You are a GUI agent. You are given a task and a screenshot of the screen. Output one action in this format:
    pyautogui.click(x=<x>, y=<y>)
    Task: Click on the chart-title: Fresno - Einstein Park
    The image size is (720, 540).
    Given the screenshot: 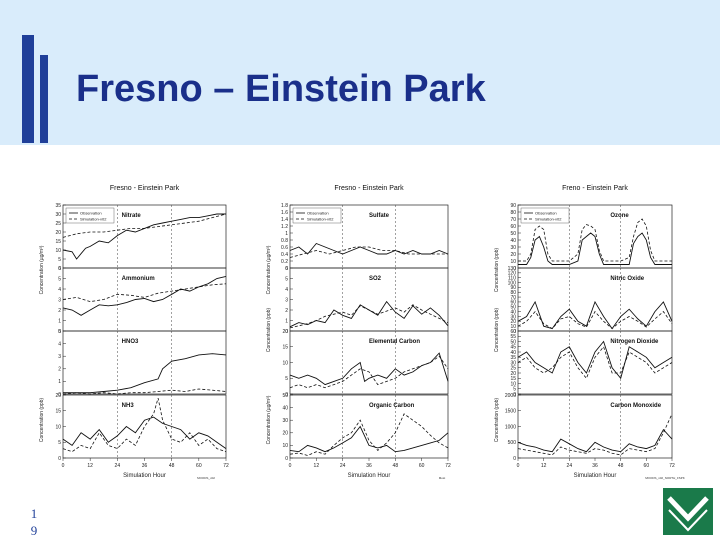 What is the action you would take?
    pyautogui.click(x=145, y=188)
    